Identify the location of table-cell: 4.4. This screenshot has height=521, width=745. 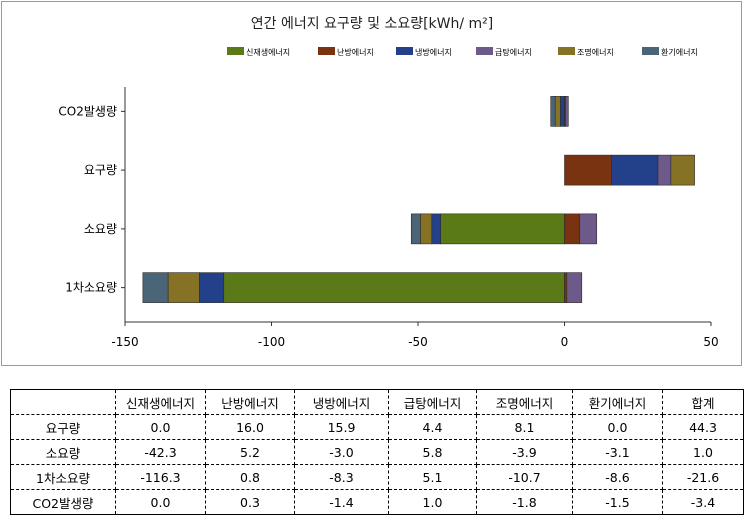
(432, 427).